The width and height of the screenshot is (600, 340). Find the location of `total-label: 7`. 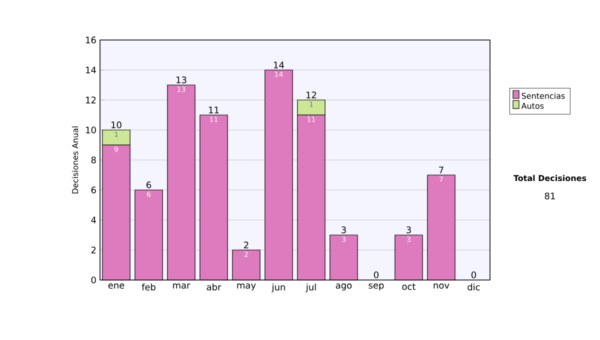

total-label: 7 is located at coordinates (441, 170).